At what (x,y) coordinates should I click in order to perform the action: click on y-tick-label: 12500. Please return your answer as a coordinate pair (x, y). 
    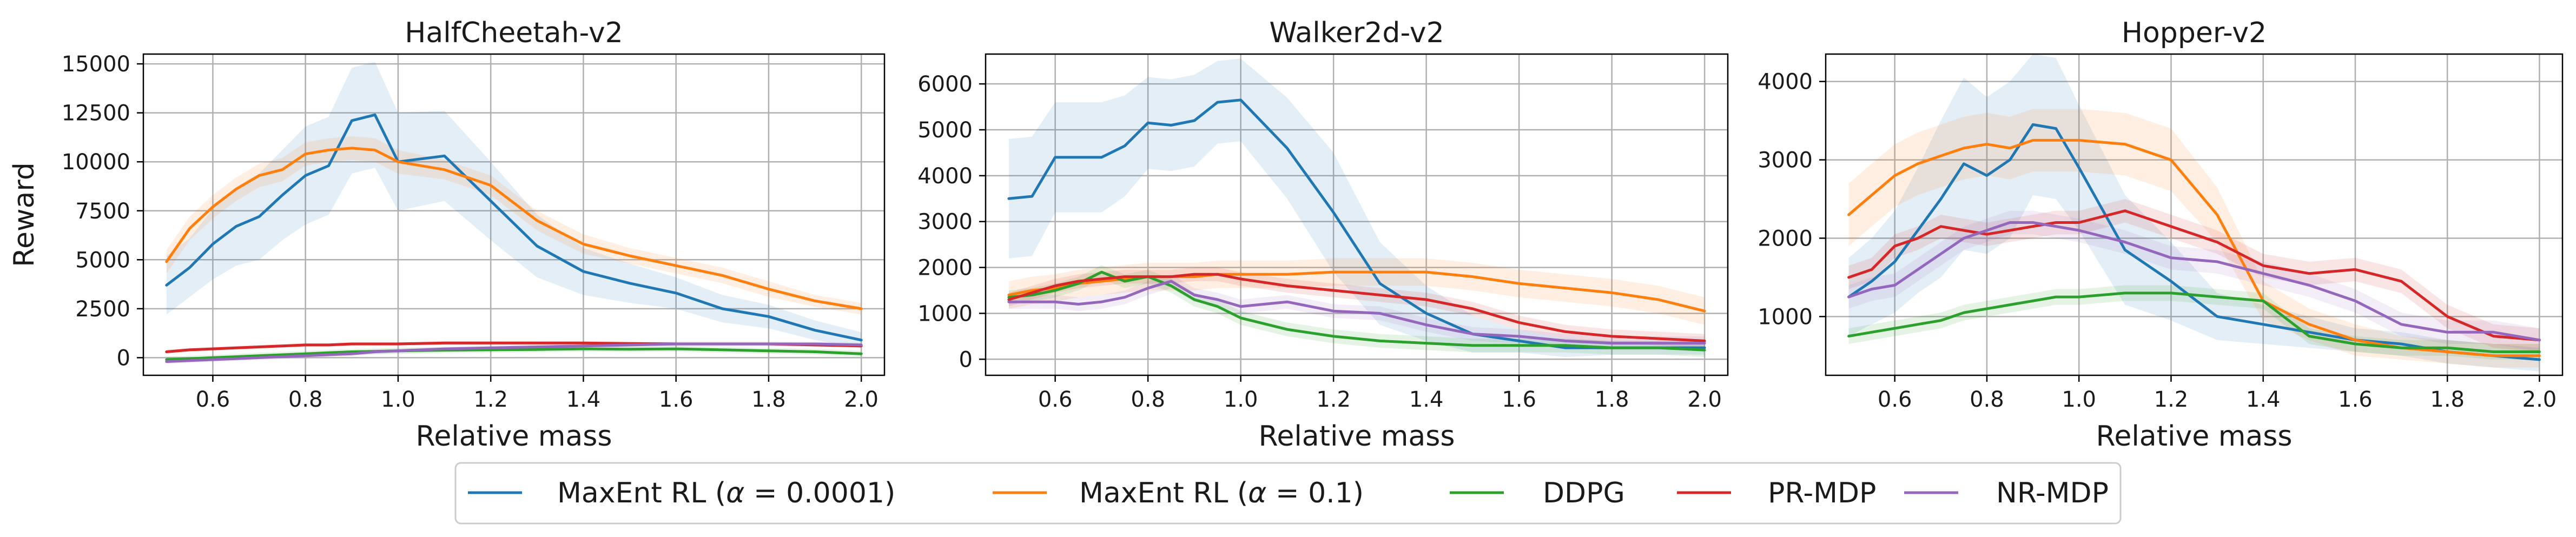
    Looking at the image, I should click on (96, 114).